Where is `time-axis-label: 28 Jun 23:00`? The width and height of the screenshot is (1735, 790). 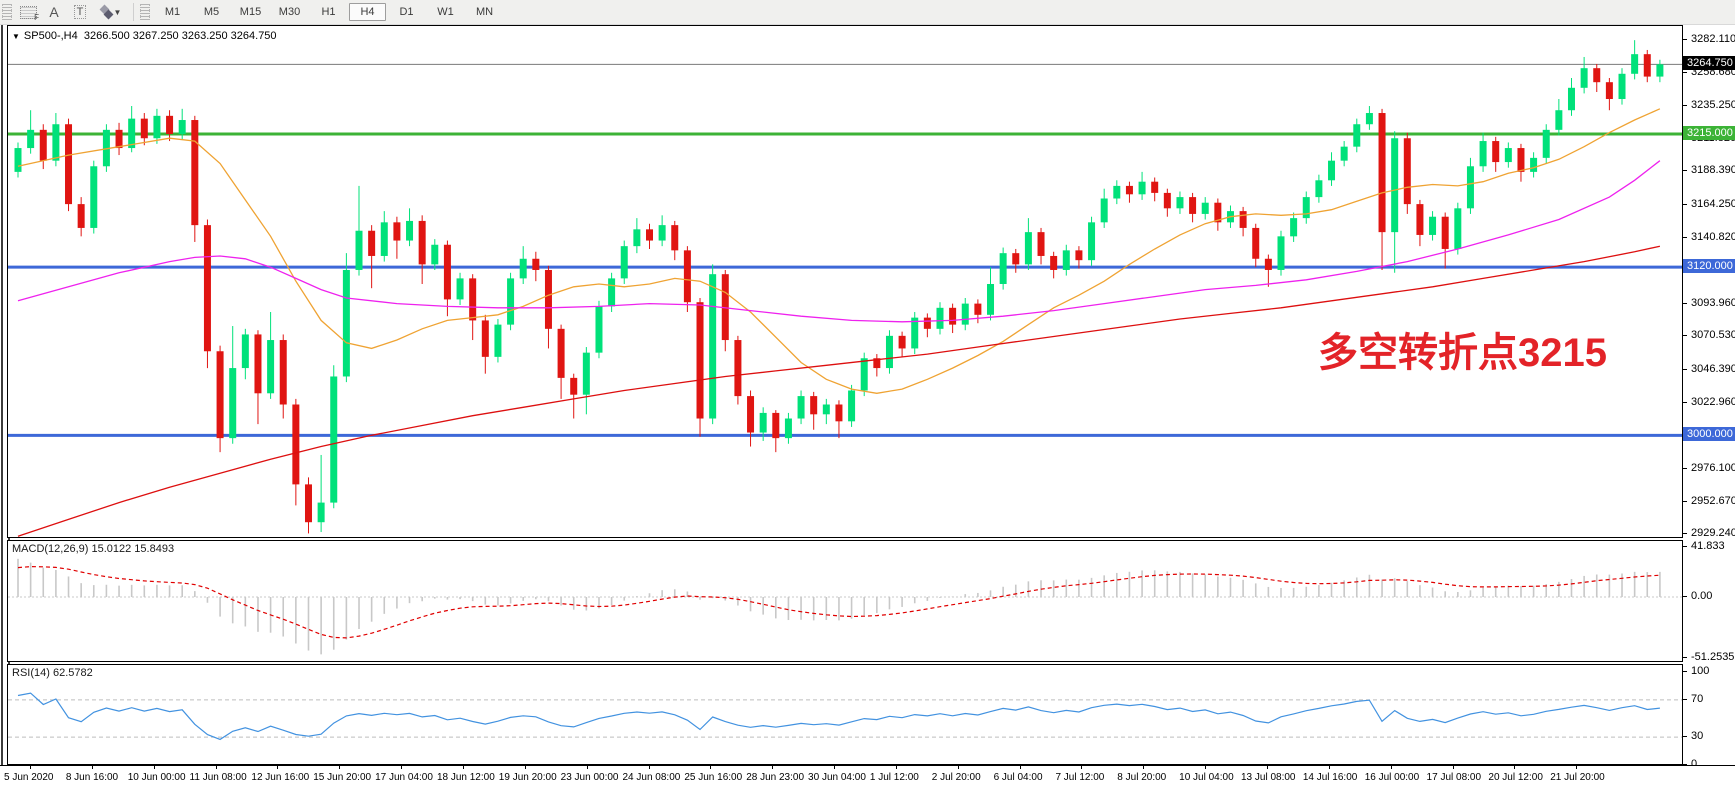
time-axis-label: 28 Jun 23:00 is located at coordinates (775, 777).